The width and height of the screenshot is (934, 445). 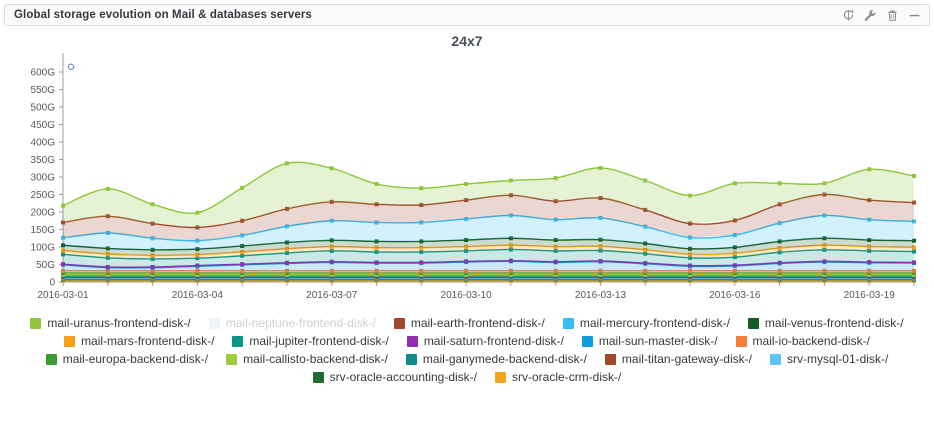 What do you see at coordinates (914, 15) in the screenshot?
I see `minimize-icon` at bounding box center [914, 15].